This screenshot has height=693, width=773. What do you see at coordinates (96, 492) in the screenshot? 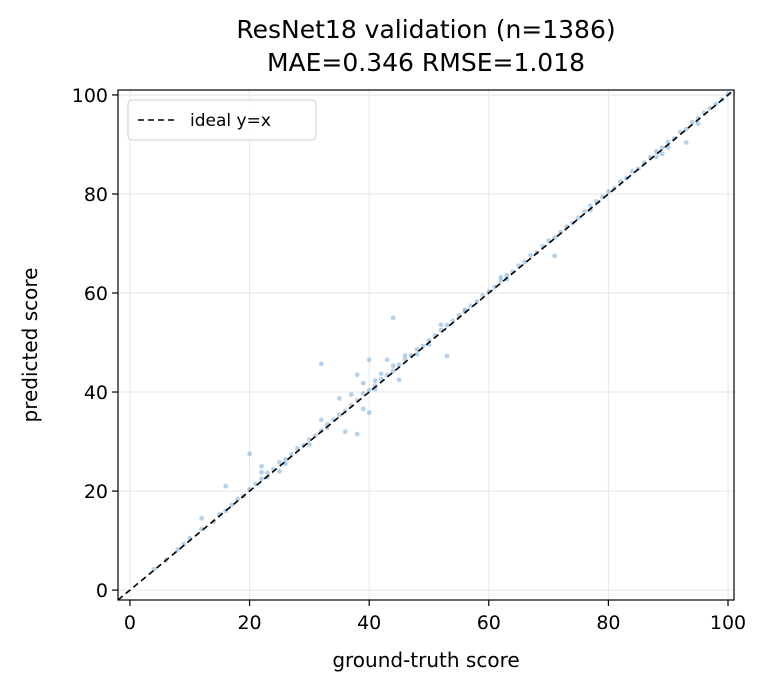
I see `y-tick-label: 20` at bounding box center [96, 492].